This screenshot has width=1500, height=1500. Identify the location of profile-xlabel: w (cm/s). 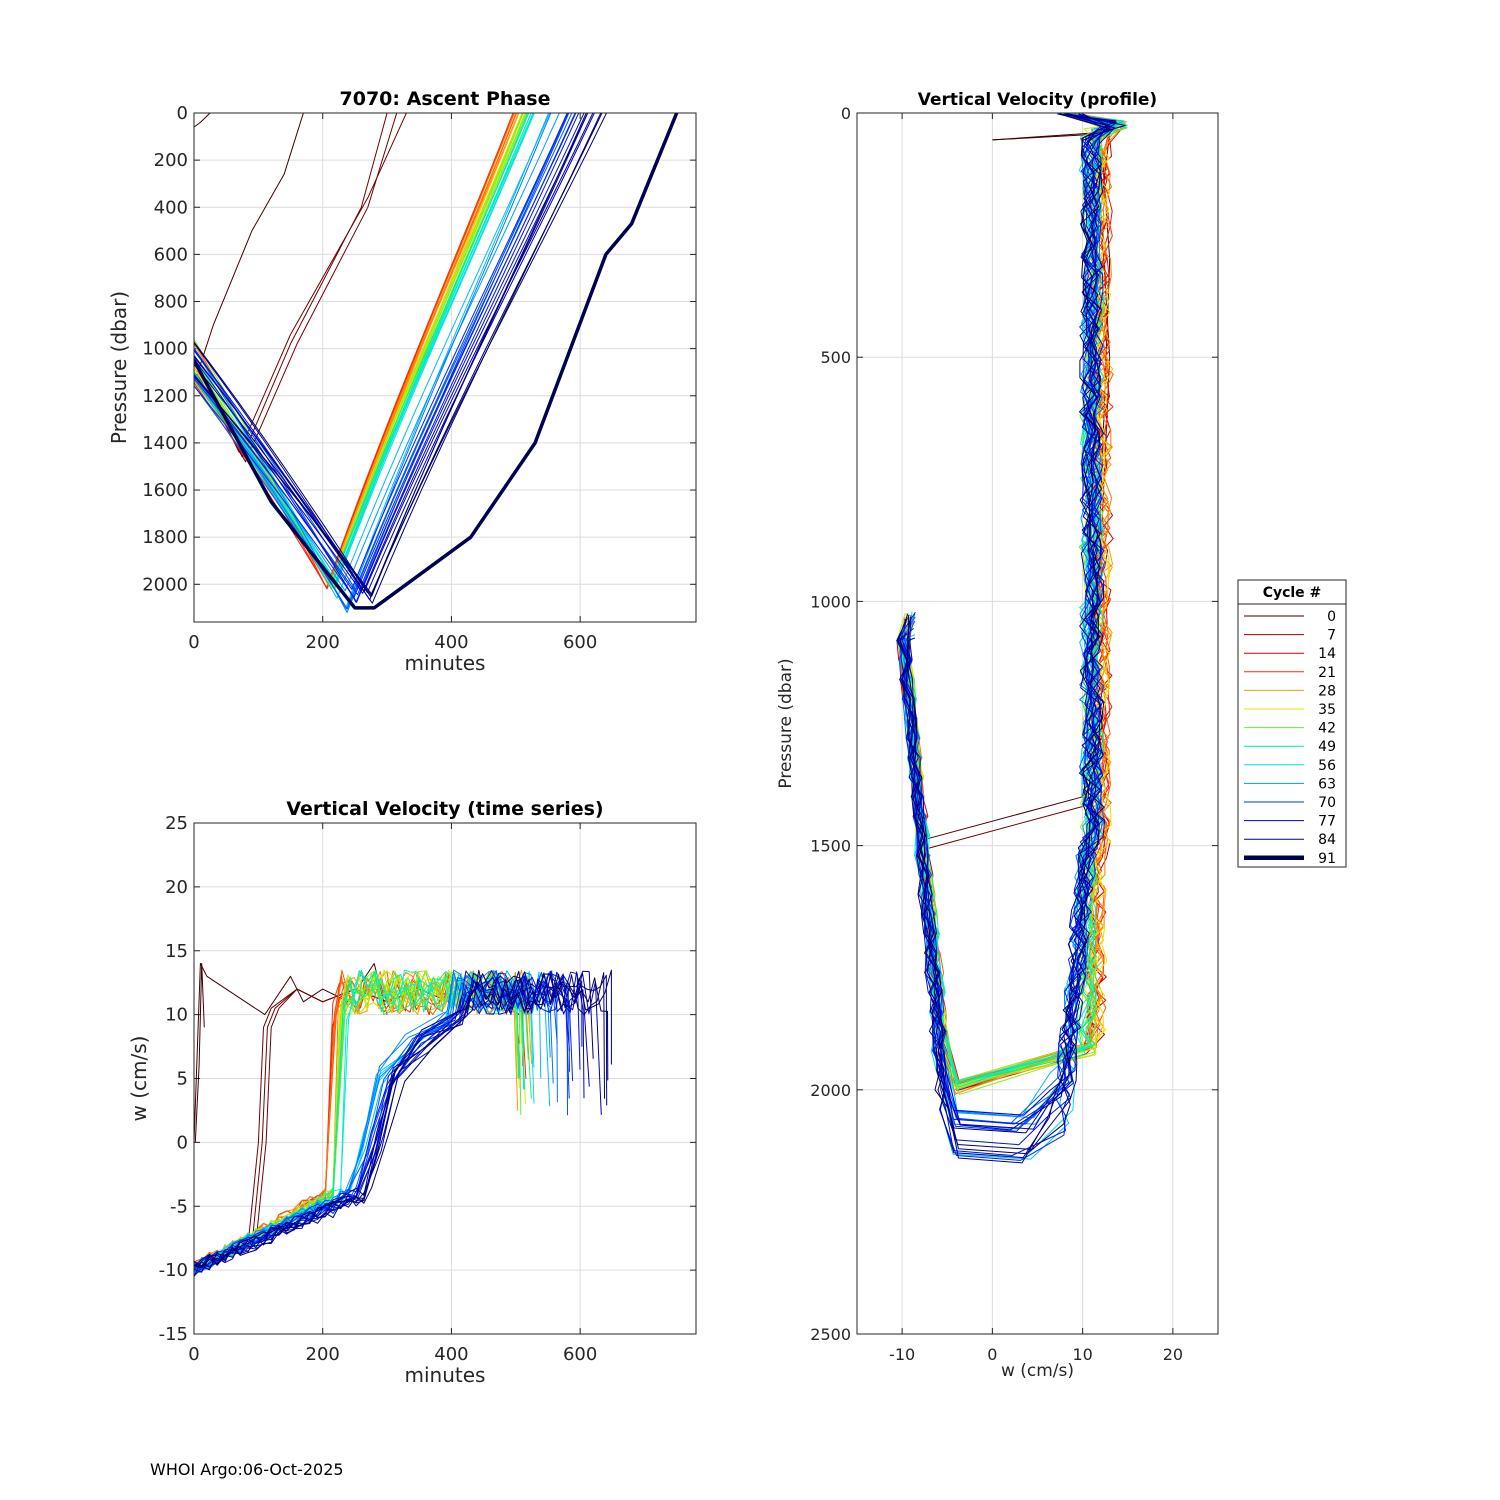
(1037, 1371).